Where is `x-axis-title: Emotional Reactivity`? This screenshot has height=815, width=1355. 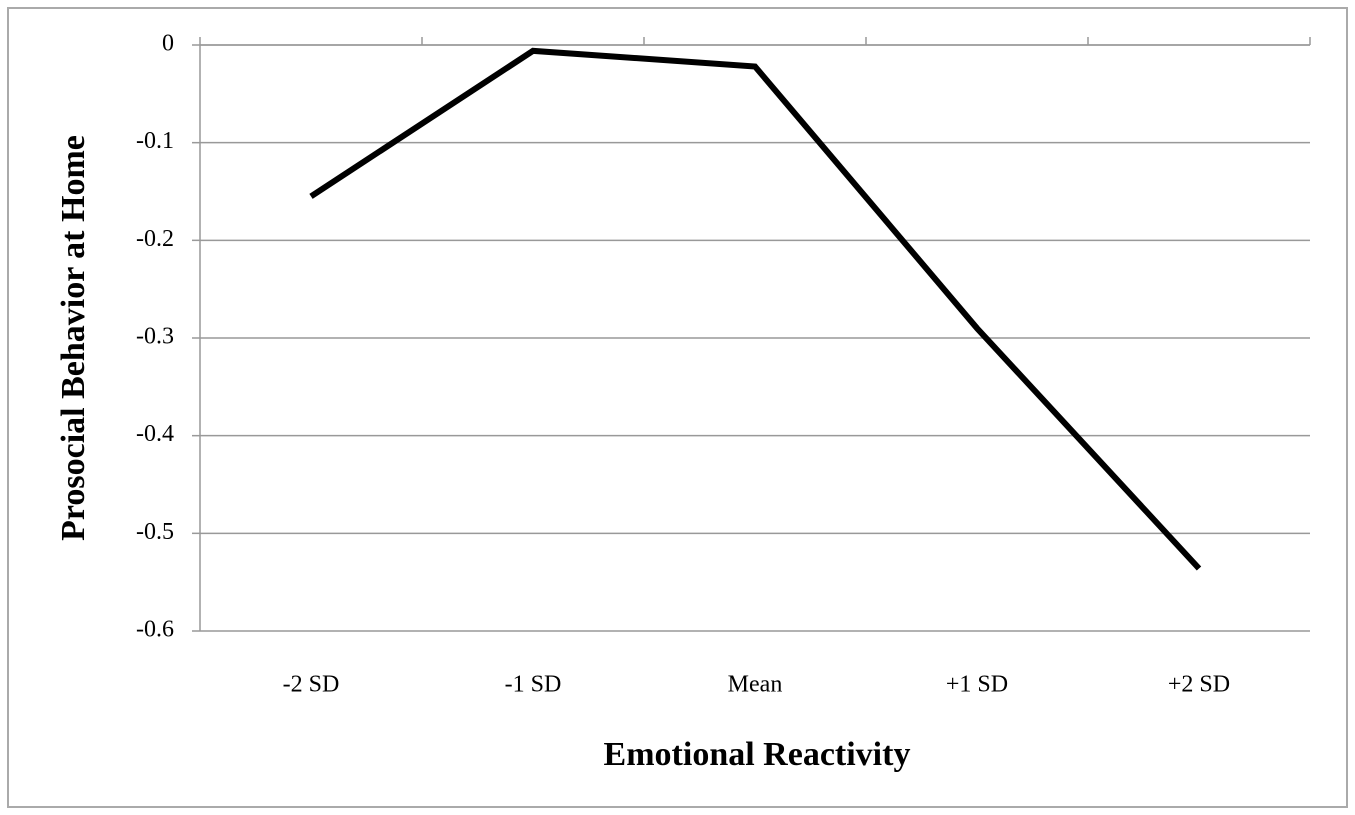
x-axis-title: Emotional Reactivity is located at coordinates (757, 754).